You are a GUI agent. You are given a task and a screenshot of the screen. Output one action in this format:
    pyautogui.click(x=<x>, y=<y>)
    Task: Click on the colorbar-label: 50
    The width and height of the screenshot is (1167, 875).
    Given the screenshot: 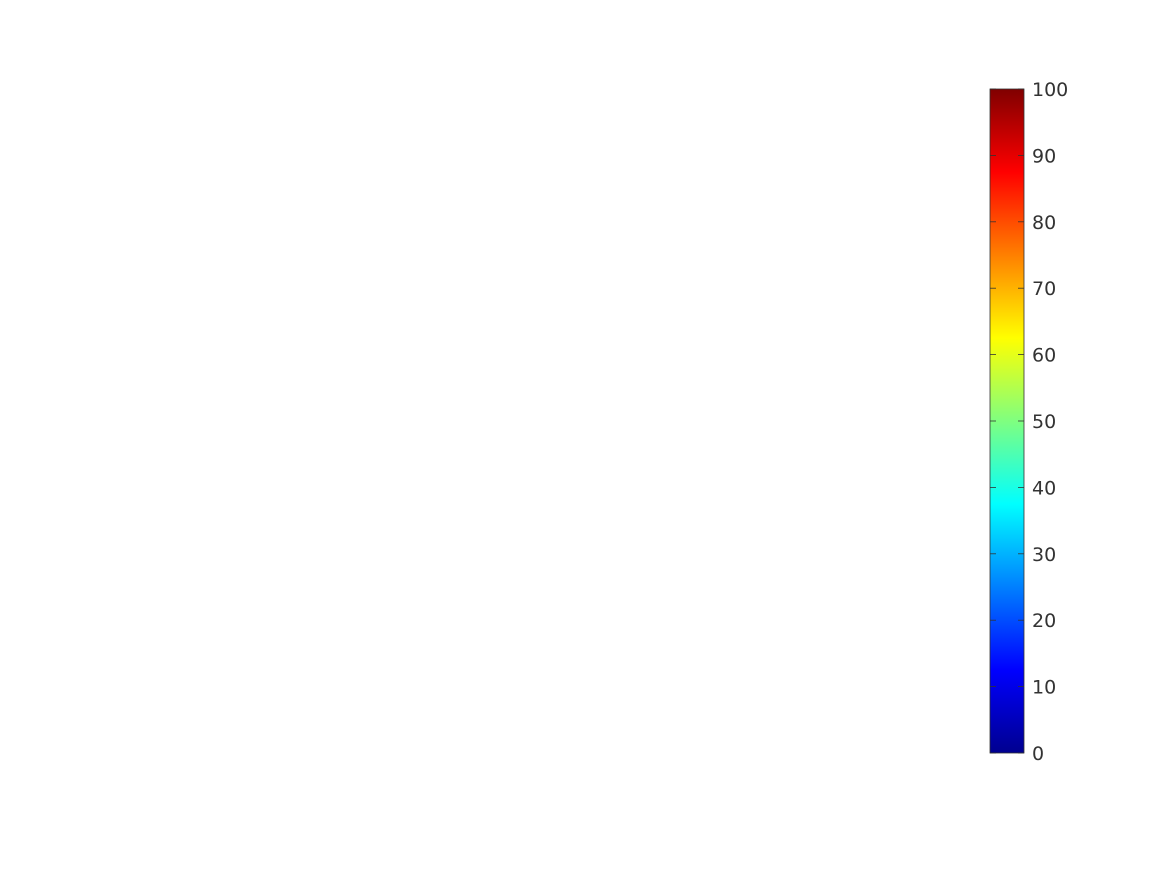 What is the action you would take?
    pyautogui.click(x=1044, y=422)
    